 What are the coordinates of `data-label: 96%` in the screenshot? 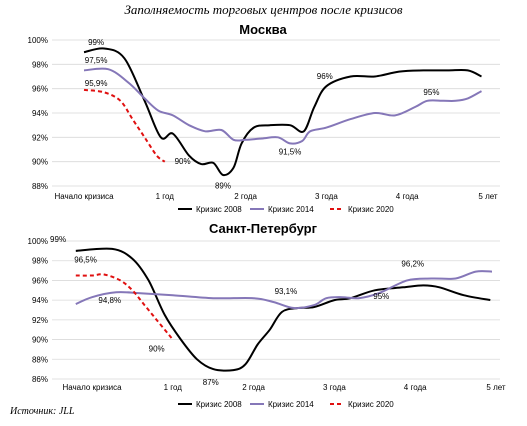 It's located at (325, 76).